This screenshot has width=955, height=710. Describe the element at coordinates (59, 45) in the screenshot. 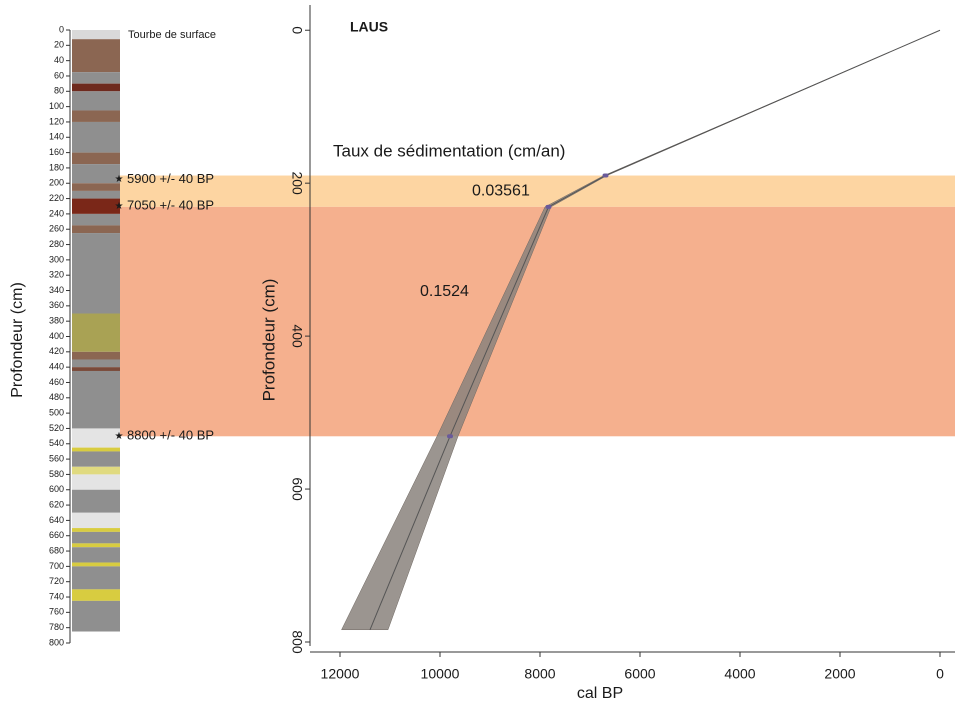

I see `y-tick-label: 20` at that location.